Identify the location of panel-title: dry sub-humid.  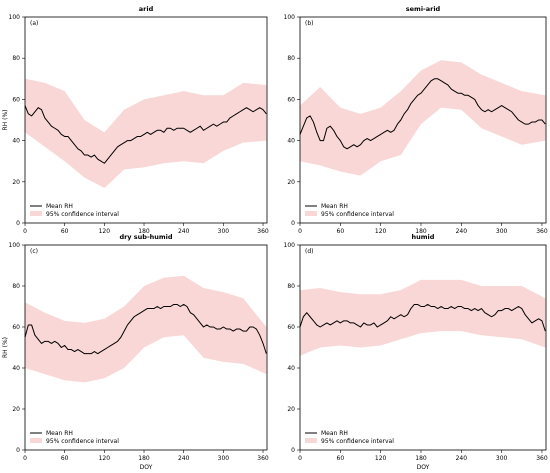
(145, 237).